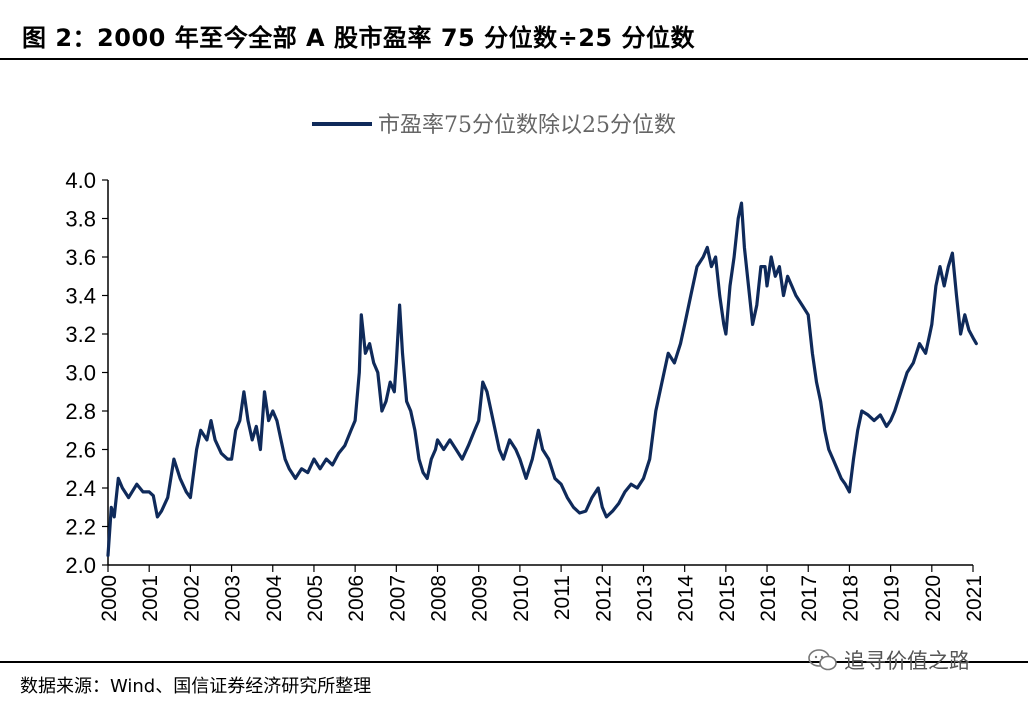  What do you see at coordinates (809, 598) in the screenshot?
I see `x-tick-label: 2017` at bounding box center [809, 598].